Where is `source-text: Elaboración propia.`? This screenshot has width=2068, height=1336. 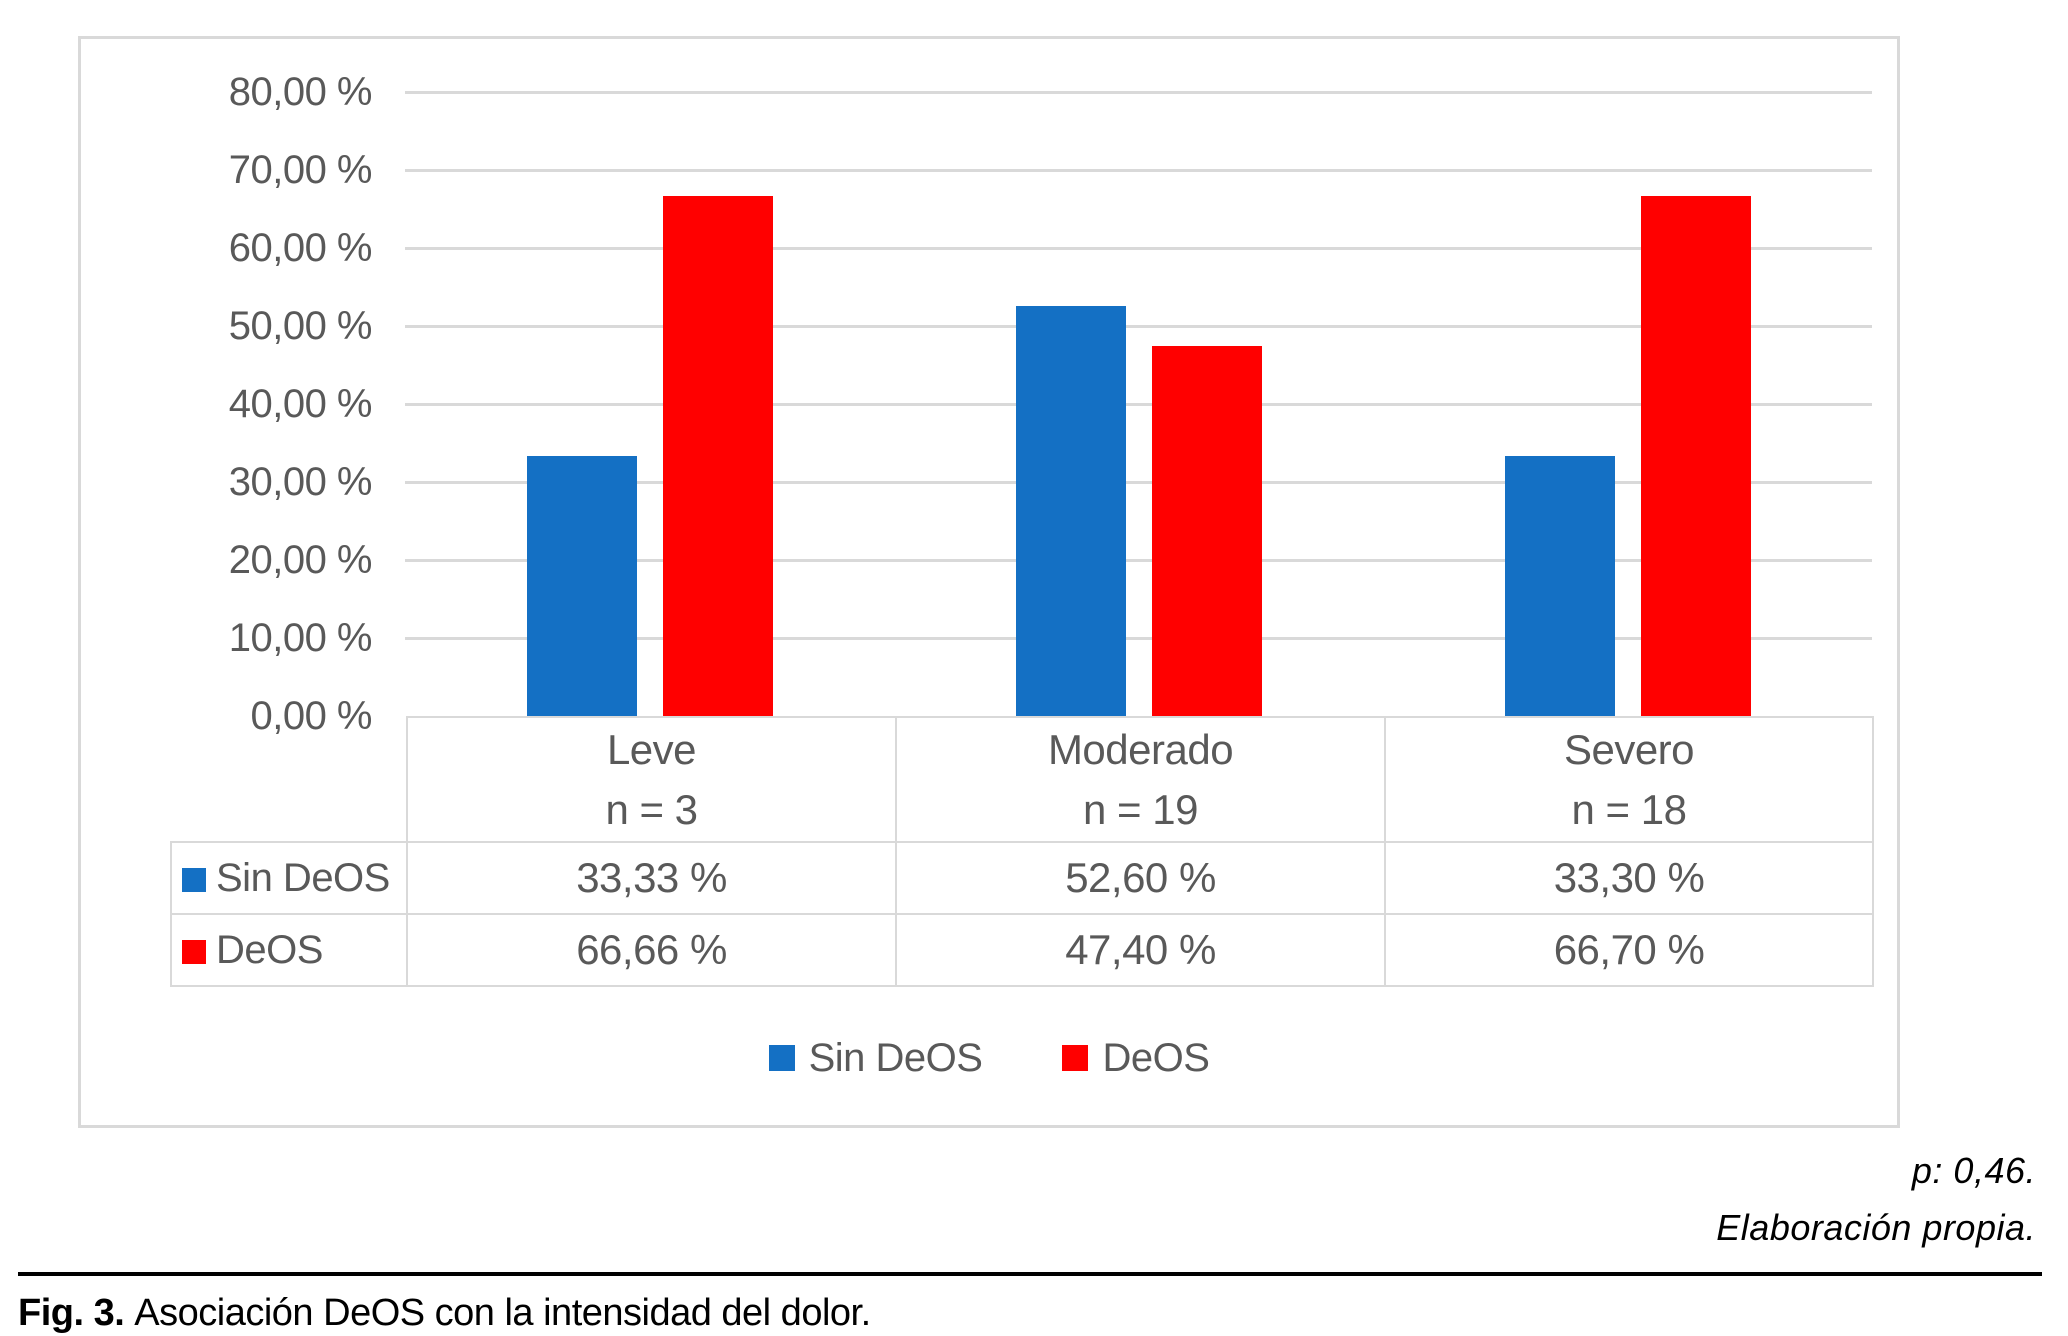
source-text: Elaboración propia. is located at coordinates (1876, 1227).